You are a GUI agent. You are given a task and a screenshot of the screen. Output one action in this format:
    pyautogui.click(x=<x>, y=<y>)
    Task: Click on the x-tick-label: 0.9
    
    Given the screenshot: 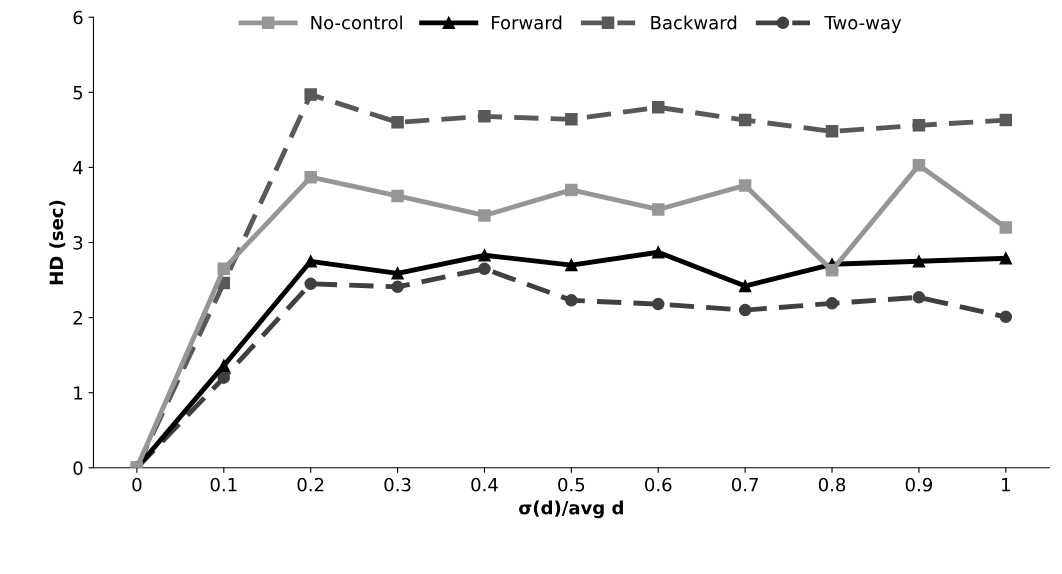 What is the action you would take?
    pyautogui.click(x=919, y=484)
    